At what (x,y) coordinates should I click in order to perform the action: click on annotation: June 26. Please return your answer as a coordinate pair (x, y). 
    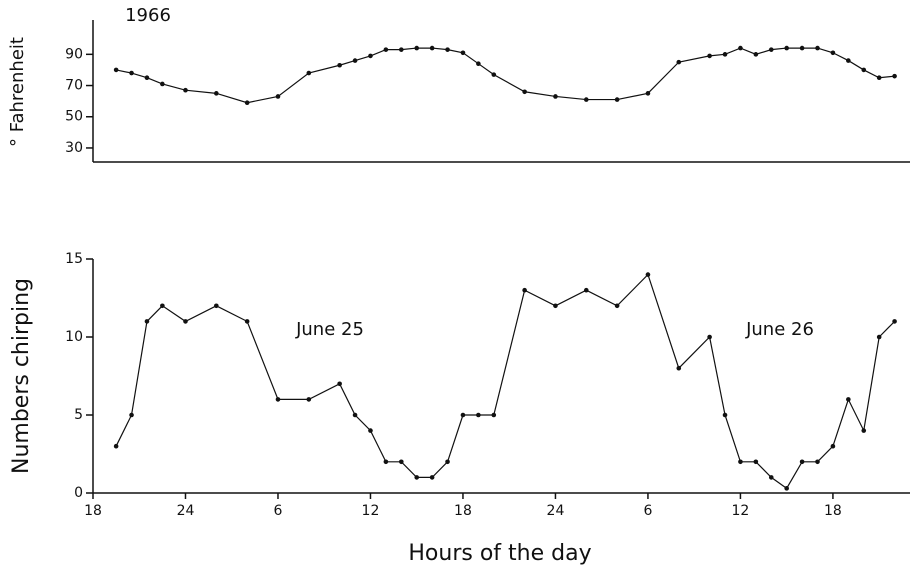
    Looking at the image, I should click on (779, 329).